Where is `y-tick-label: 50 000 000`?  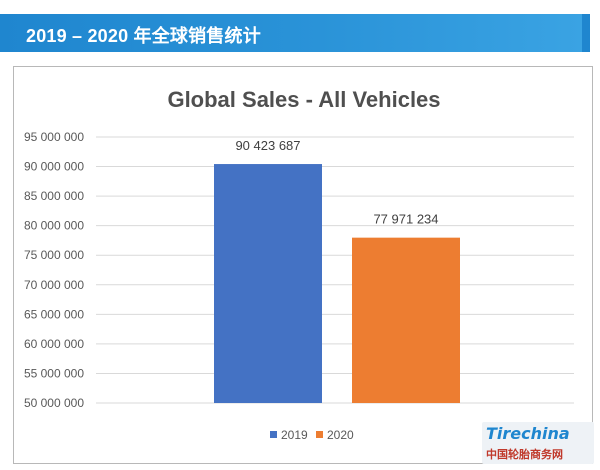
y-tick-label: 50 000 000 is located at coordinates (54, 403).